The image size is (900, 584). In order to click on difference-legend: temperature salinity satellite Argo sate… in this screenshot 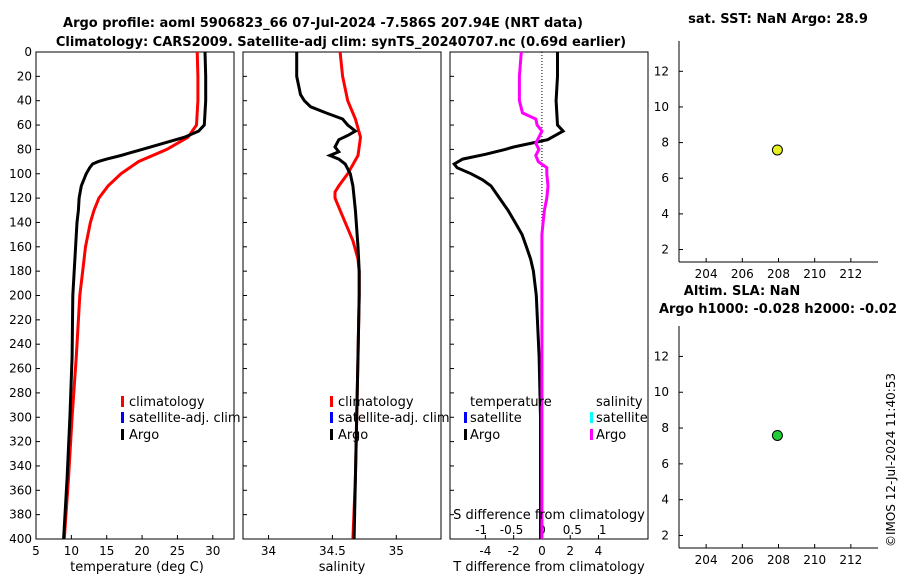, I will do `click(556, 419)`.